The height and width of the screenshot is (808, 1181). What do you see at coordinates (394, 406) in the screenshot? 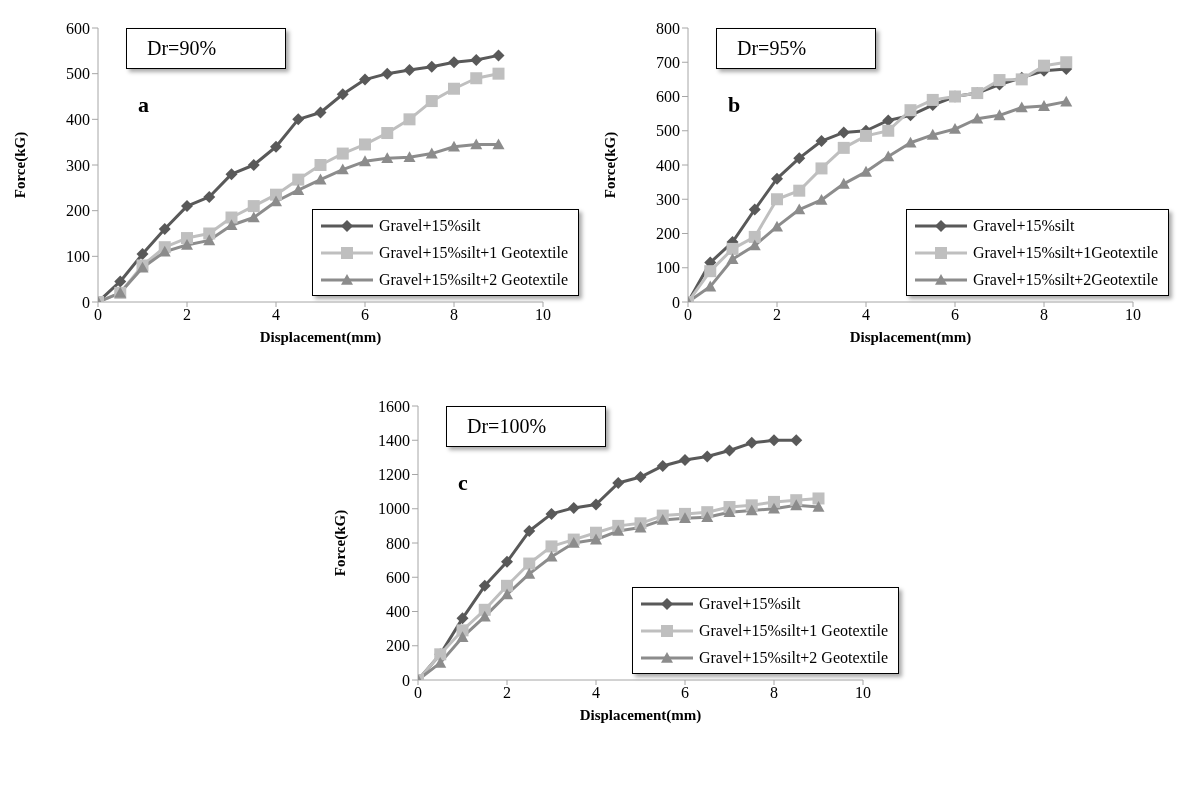
I see `y-tick-label: 1600` at bounding box center [394, 406].